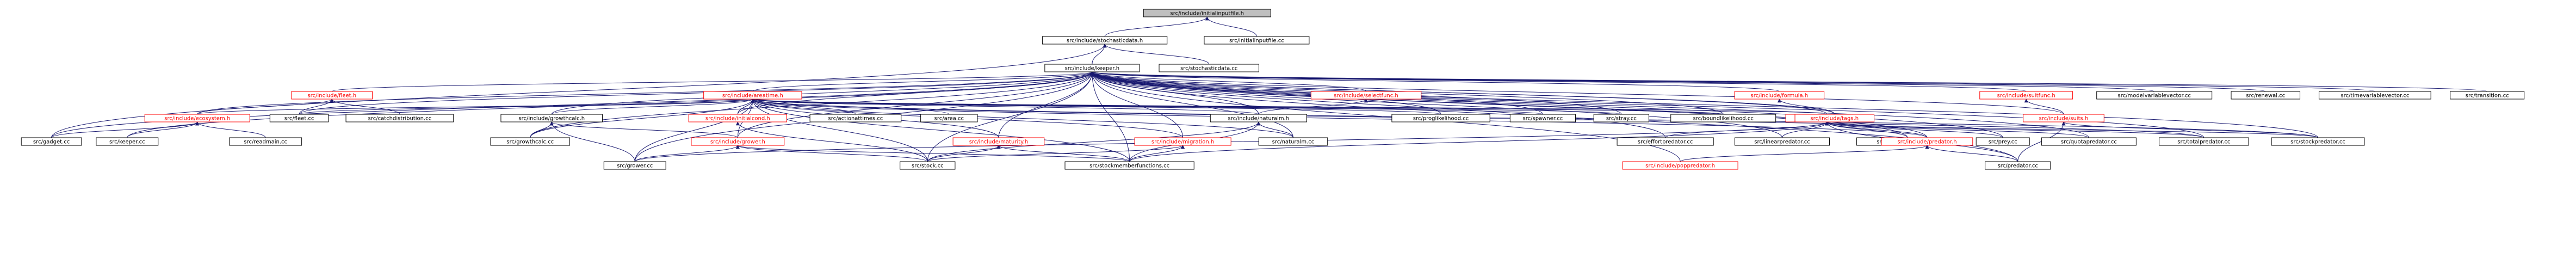 This screenshot has width=2576, height=264. I want to click on graph-node-boundlikelihood-cc: src/boundlikelihood.cc, so click(1723, 118).